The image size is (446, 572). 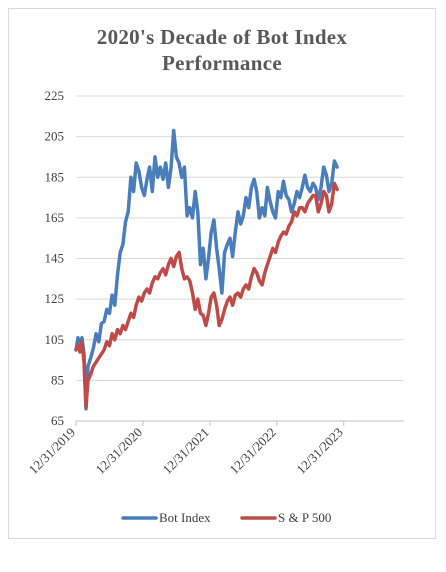 I want to click on chart-title-line-1: 2020's Decade of Bot Index, so click(x=222, y=37).